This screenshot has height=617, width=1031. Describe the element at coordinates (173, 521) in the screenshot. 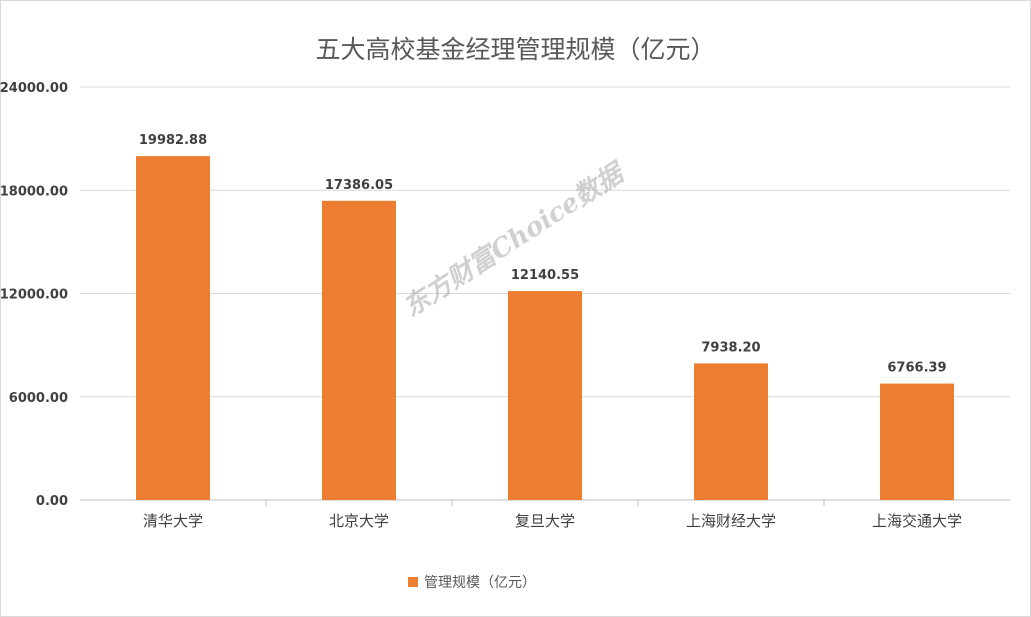

I see `category-label: 清华大学` at that location.